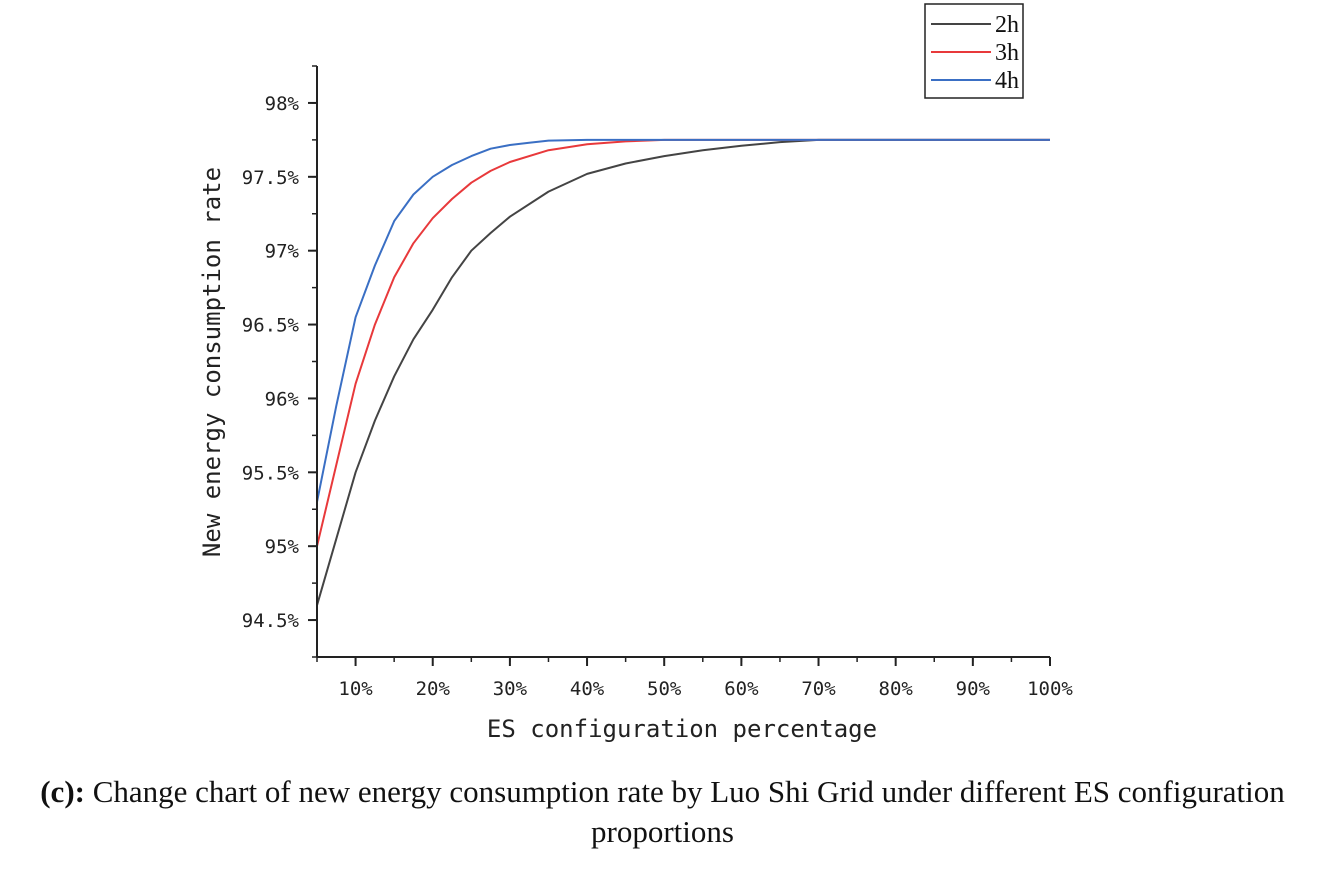  I want to click on y-tick-label: 94.5%, so click(271, 621).